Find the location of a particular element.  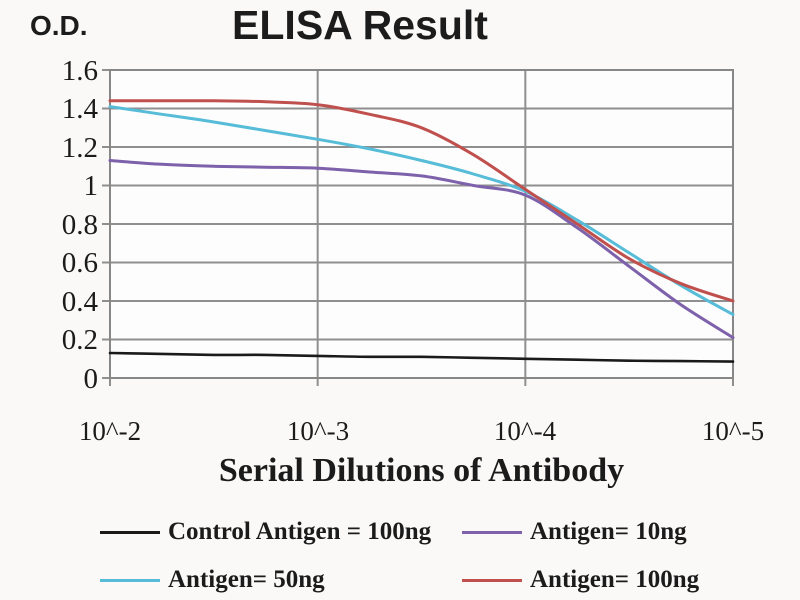

y-tick-label: 0.8 is located at coordinates (79, 225).